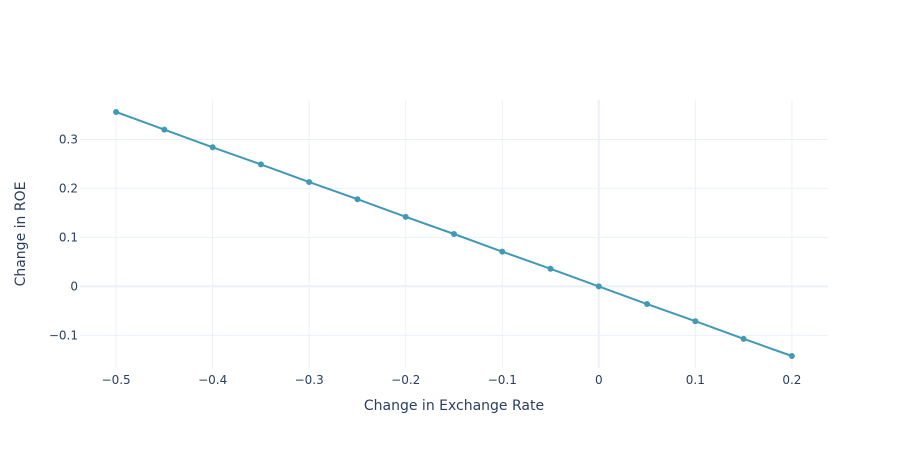  I want to click on x-tick-label: 0.2, so click(791, 380).